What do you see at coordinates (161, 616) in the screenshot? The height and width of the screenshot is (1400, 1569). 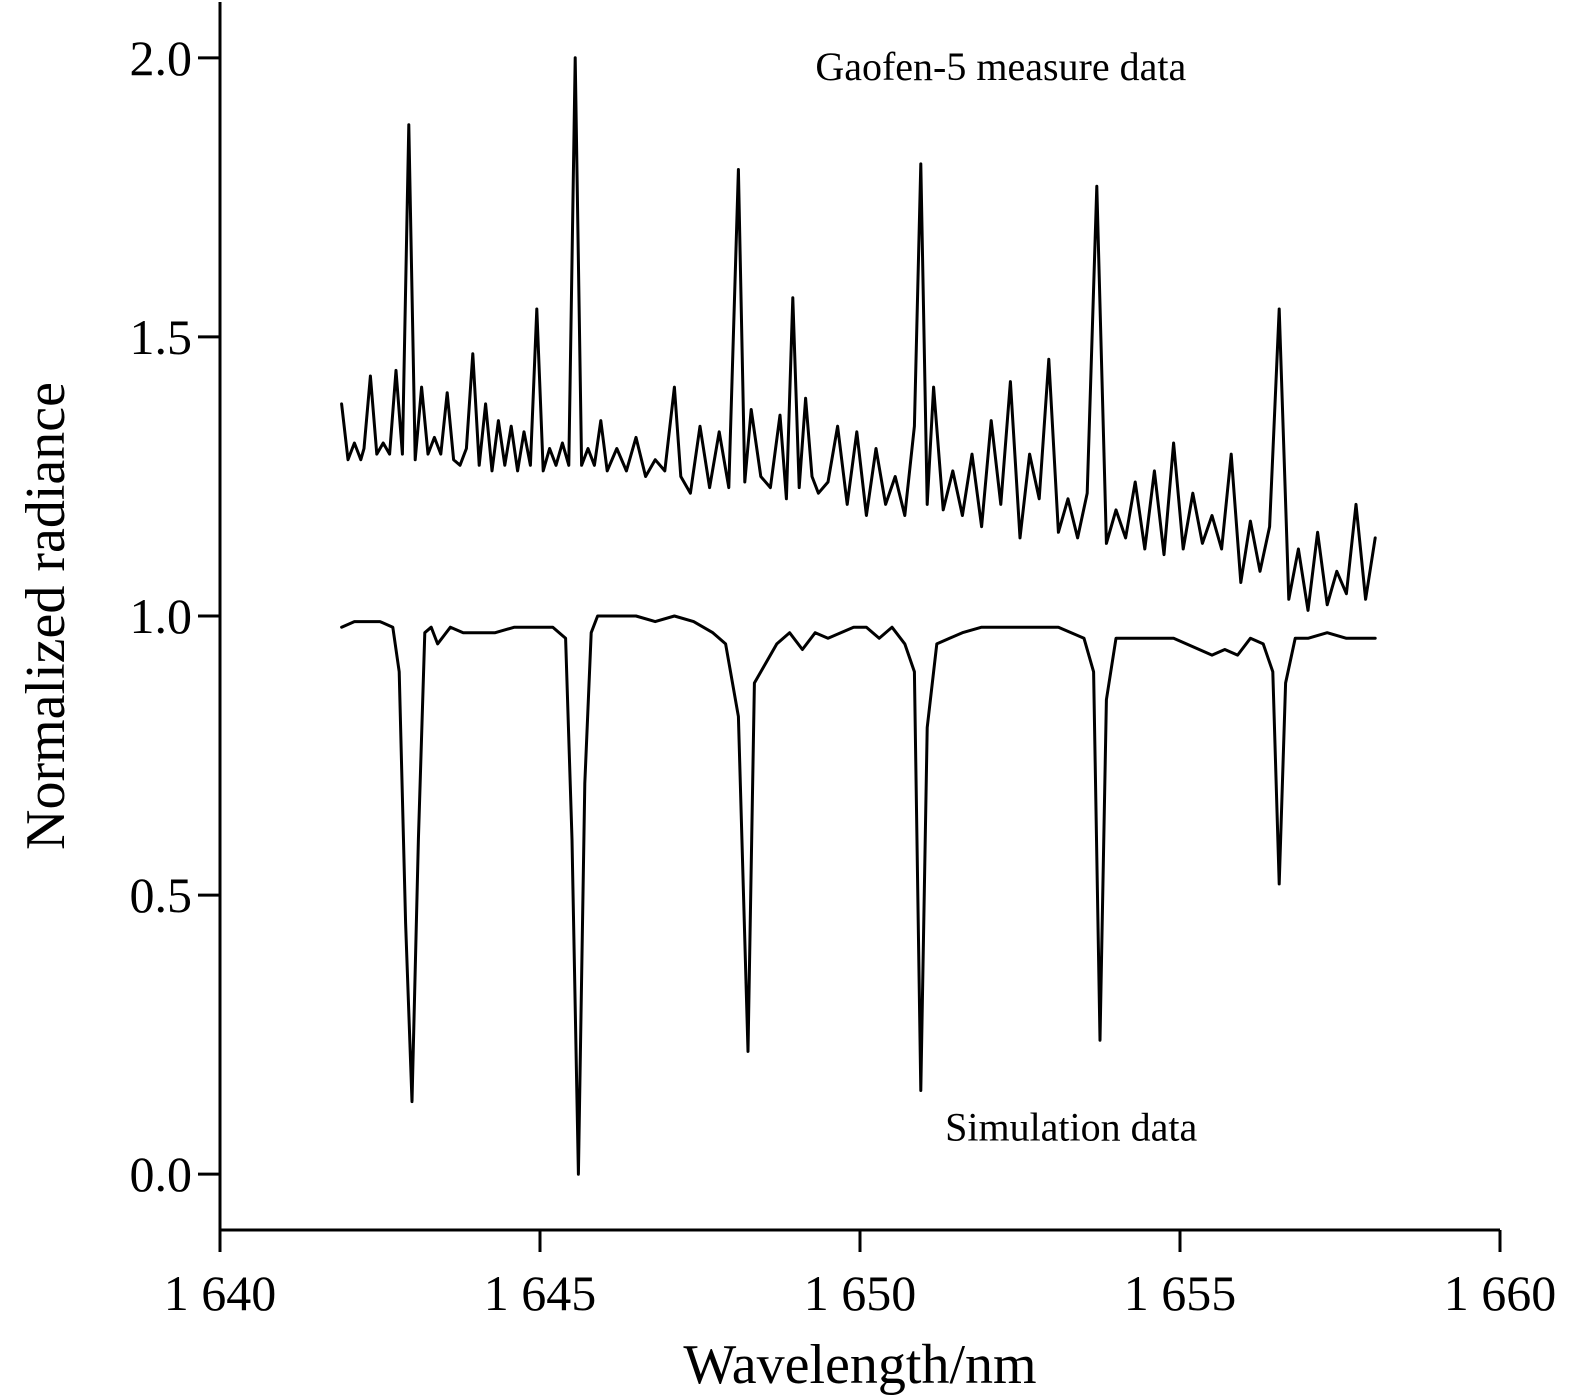 I see `y-tick-label-2: 1.0` at bounding box center [161, 616].